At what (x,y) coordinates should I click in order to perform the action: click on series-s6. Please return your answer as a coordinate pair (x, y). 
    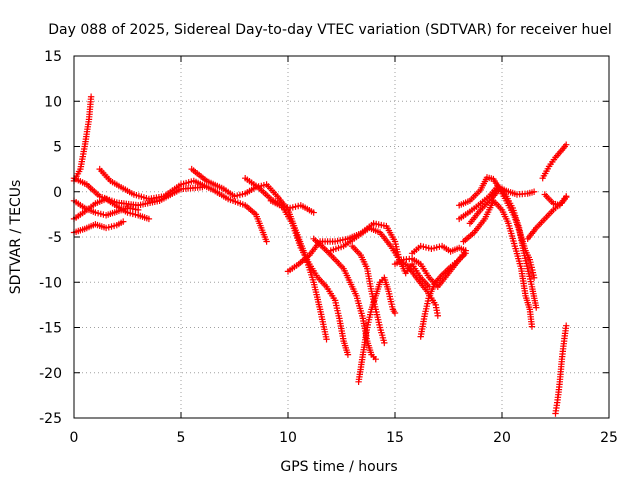
    Looking at the image, I should click on (183, 205).